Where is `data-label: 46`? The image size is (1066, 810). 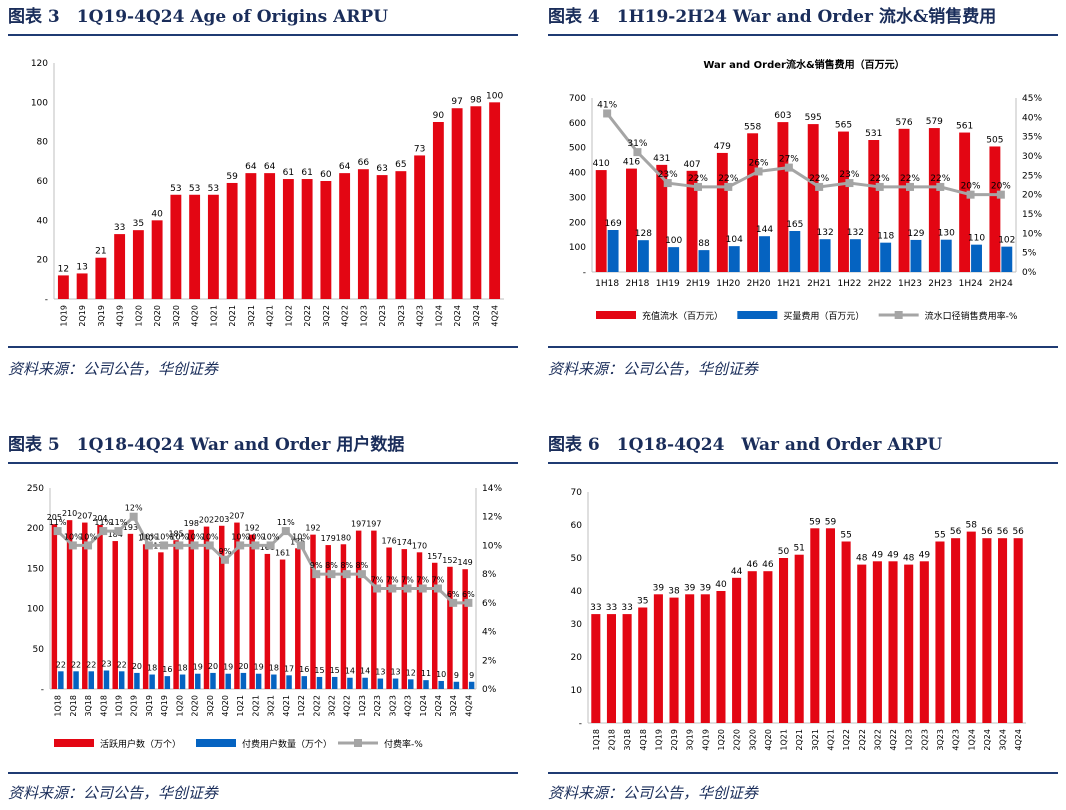
data-label: 46 is located at coordinates (753, 565).